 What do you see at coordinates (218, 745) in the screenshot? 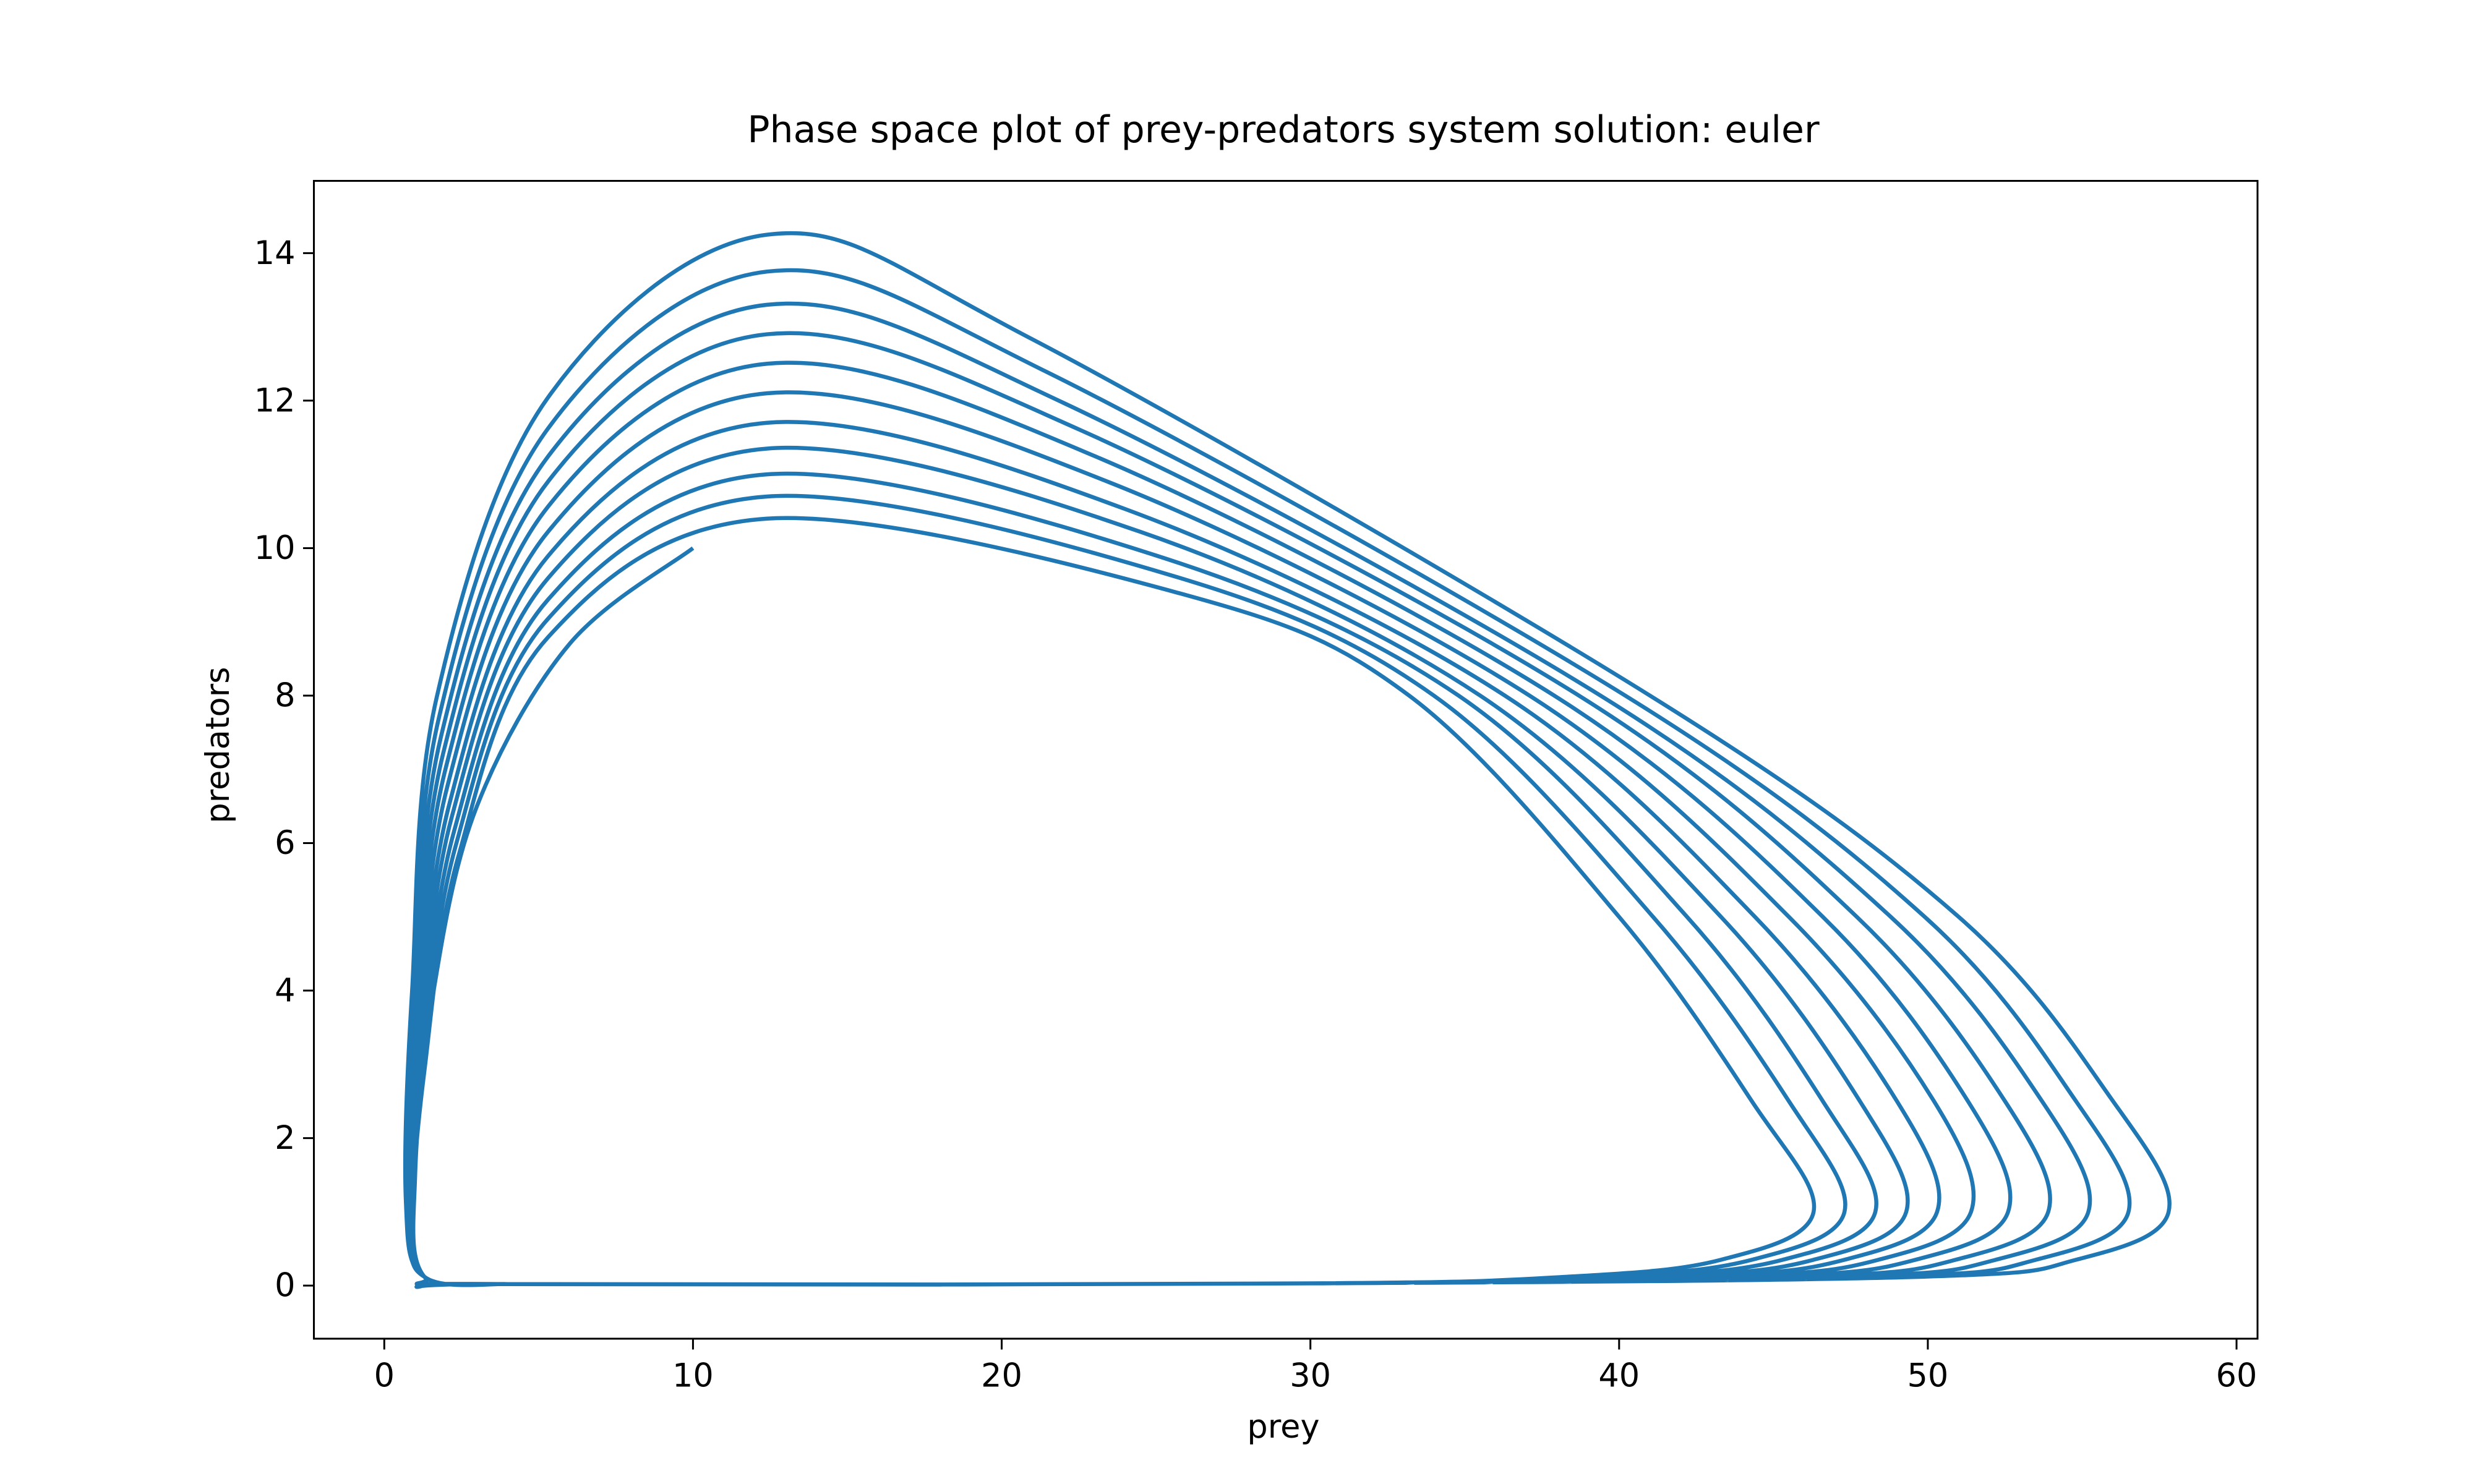
I see `y-axis-label: predators` at bounding box center [218, 745].